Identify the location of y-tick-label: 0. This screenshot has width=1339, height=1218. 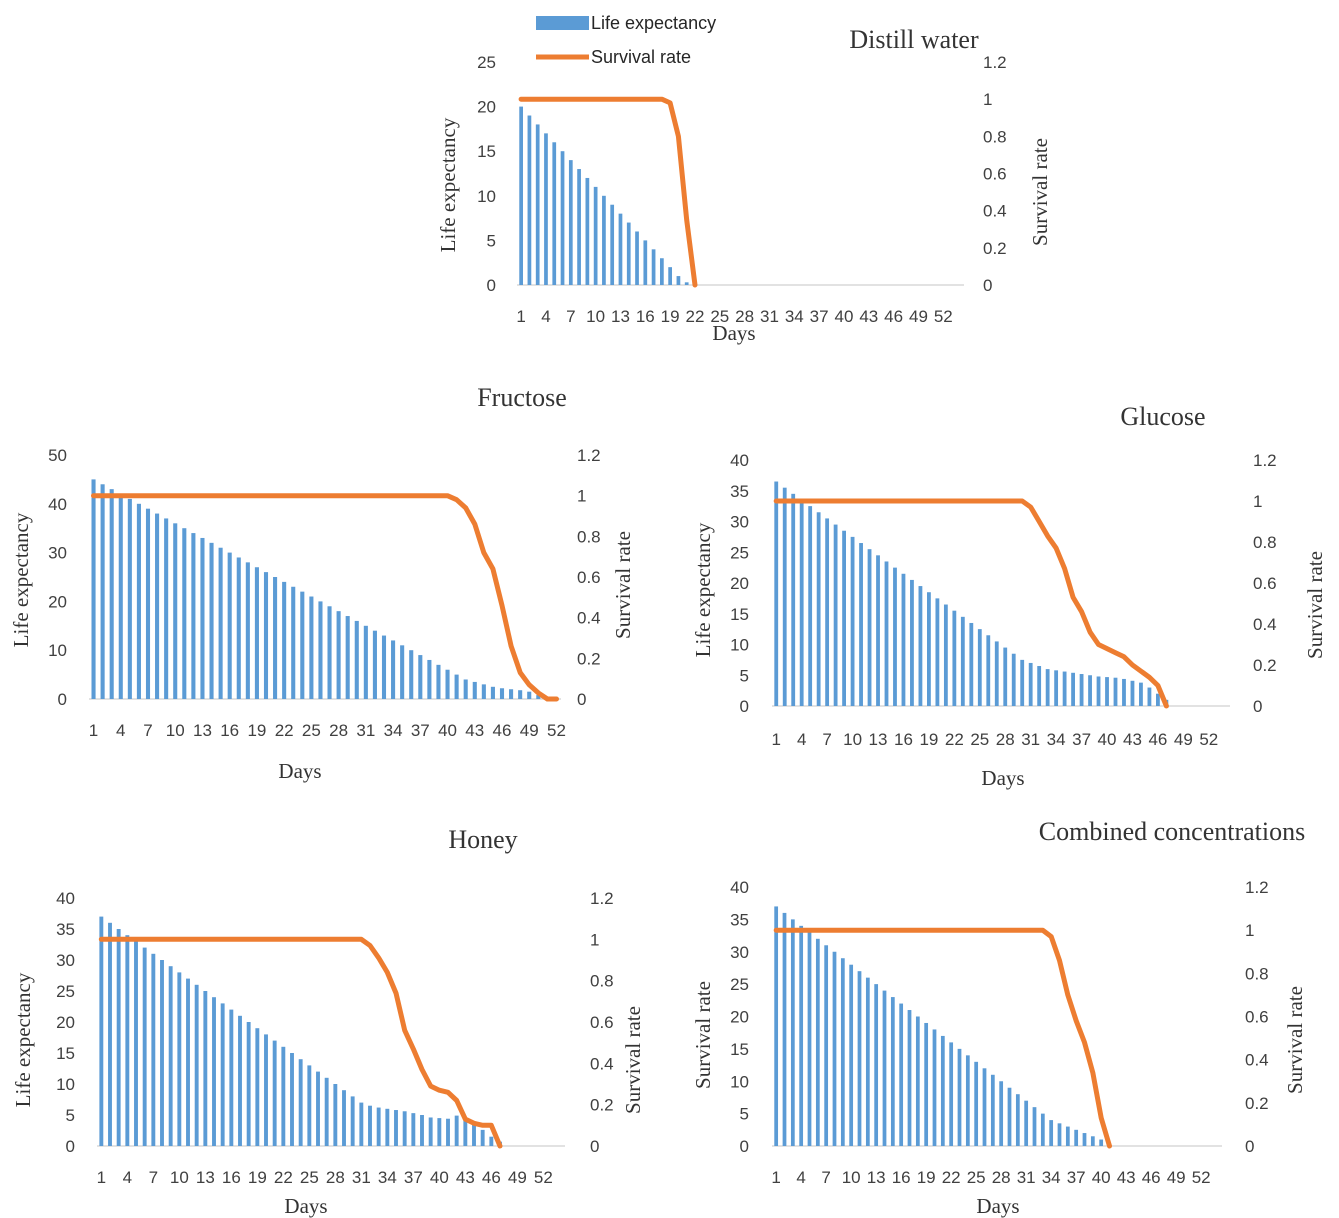
(491, 285).